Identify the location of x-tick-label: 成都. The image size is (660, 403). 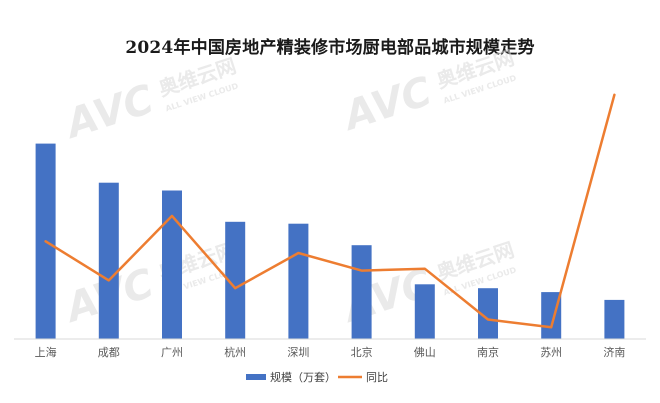
(109, 352).